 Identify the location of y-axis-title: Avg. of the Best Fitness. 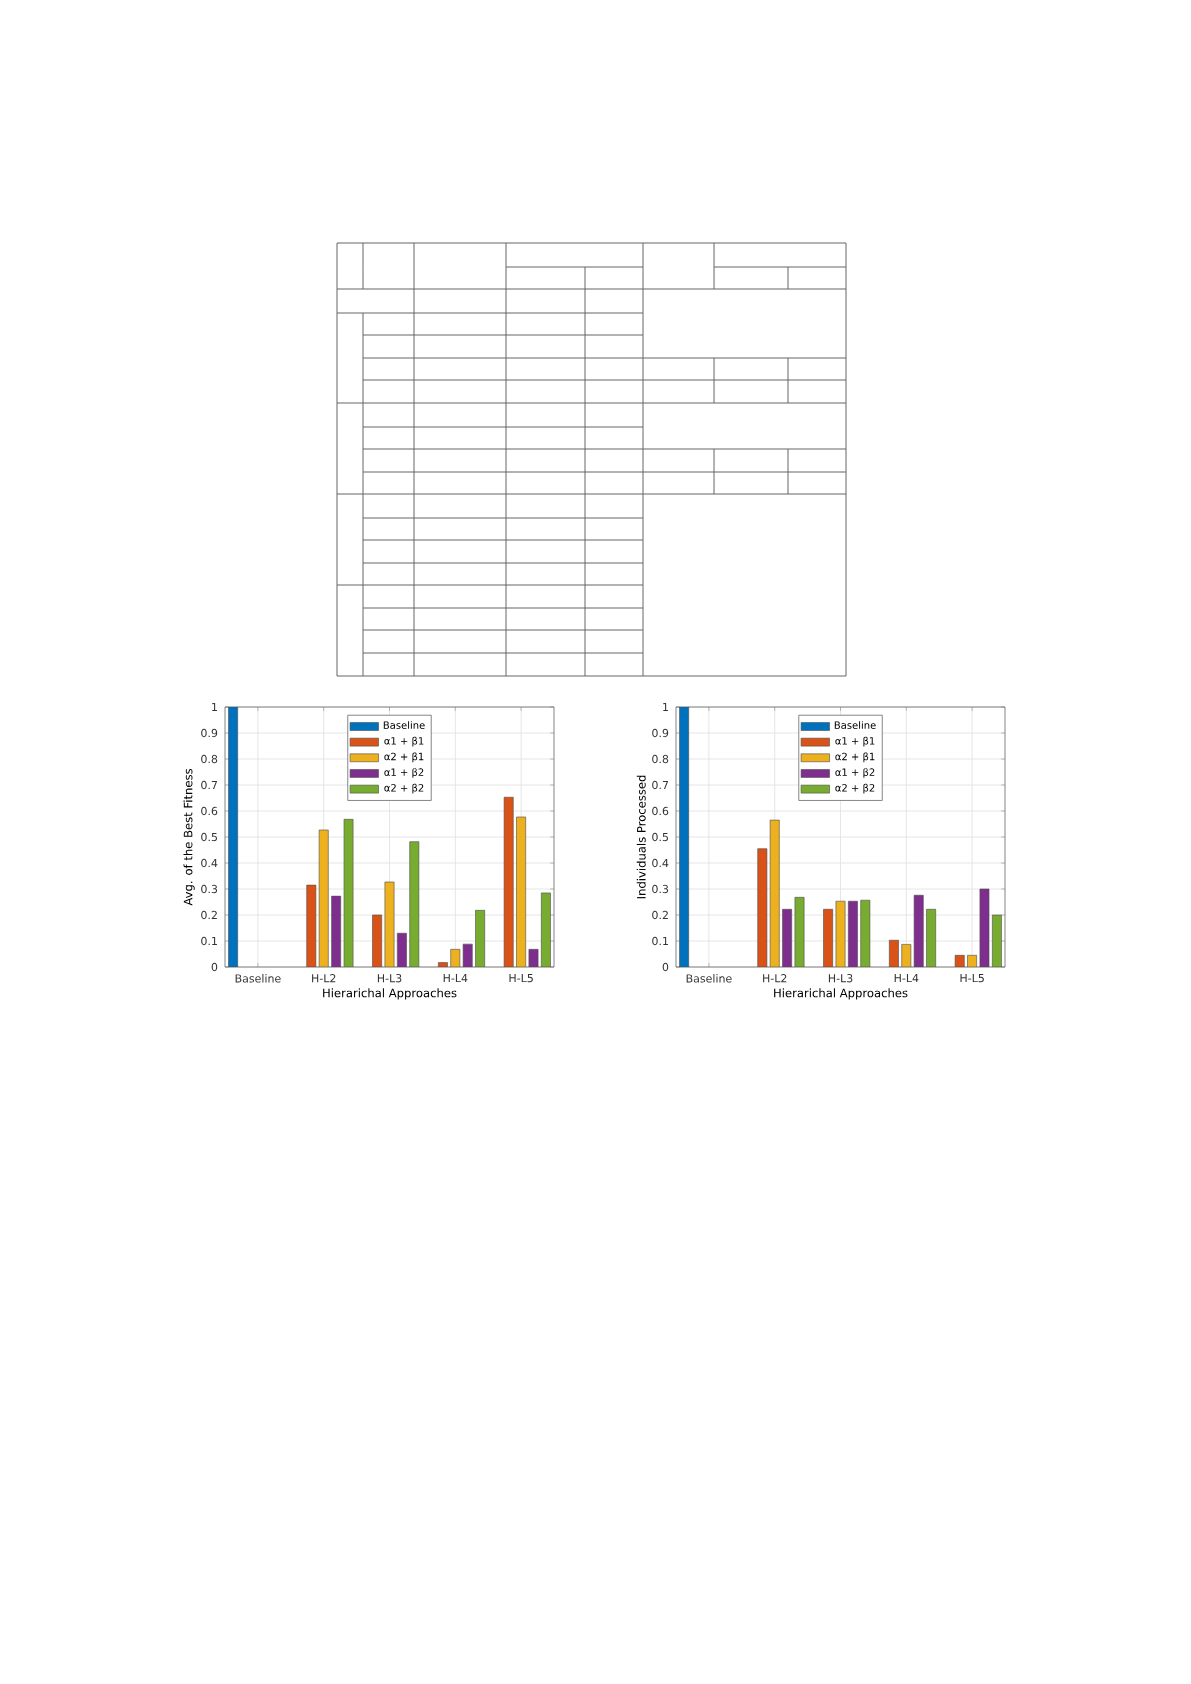
(189, 837).